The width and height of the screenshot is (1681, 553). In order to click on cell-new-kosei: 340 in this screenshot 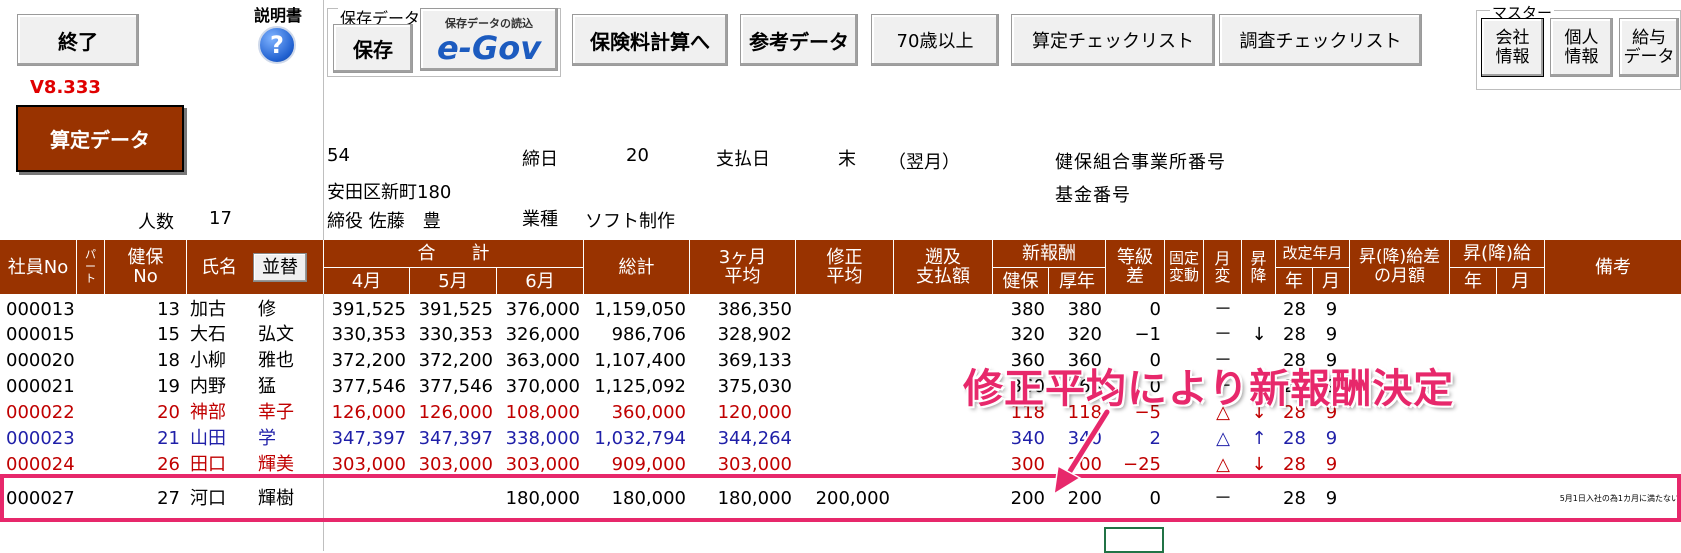, I will do `click(1084, 438)`.